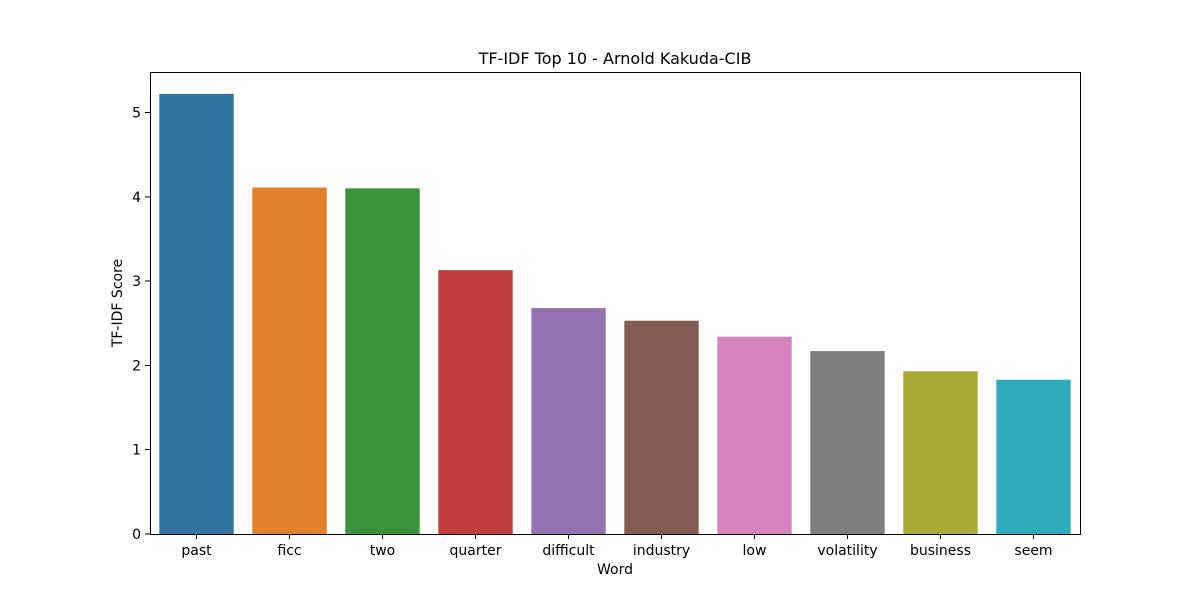  Describe the element at coordinates (940, 452) in the screenshot. I see `bar-business` at that location.